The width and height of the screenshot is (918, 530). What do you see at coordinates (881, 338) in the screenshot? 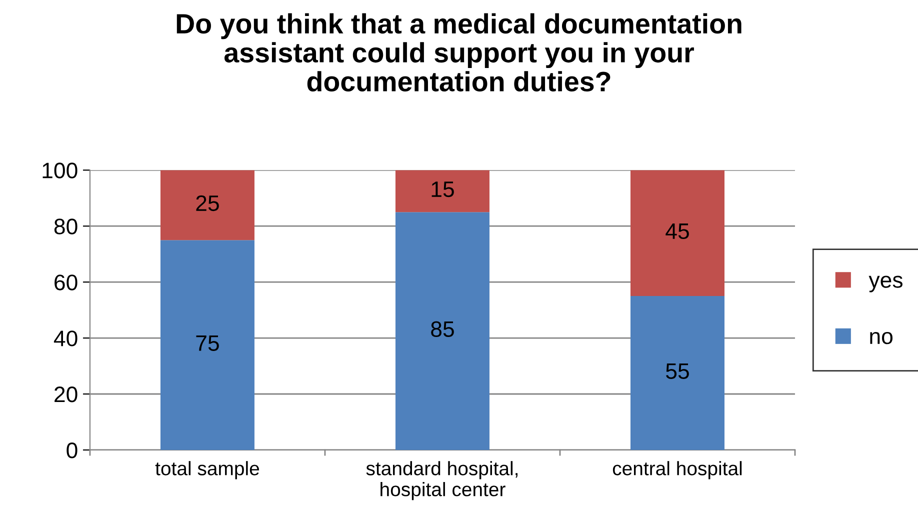
I see `legend-label: no` at bounding box center [881, 338].